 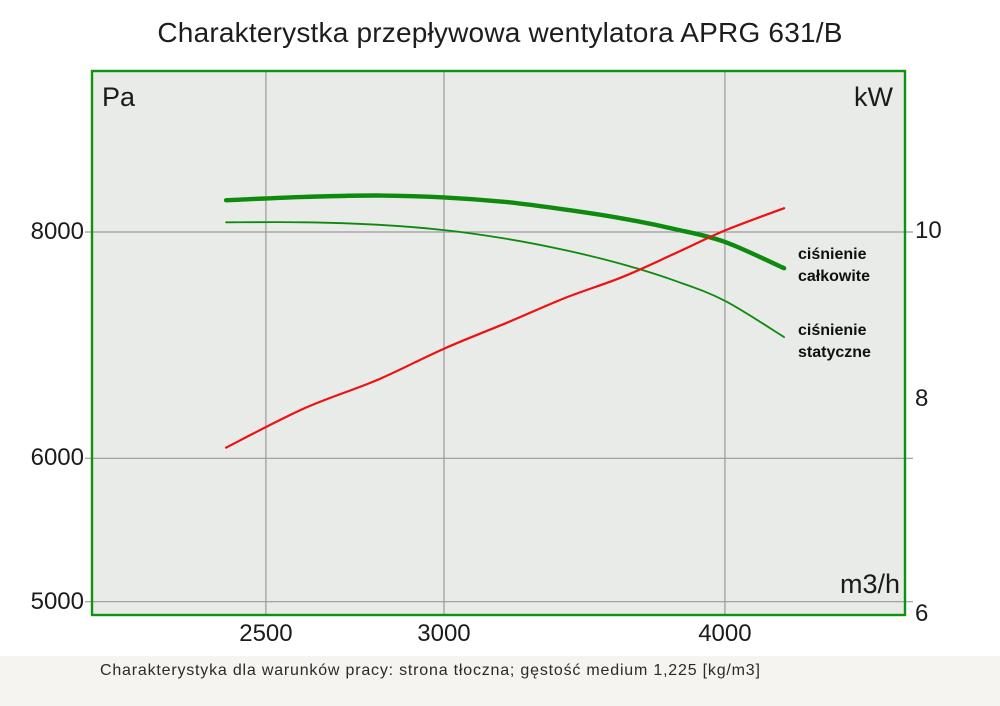 What do you see at coordinates (505, 279) in the screenshot?
I see `curve-static-pressure` at bounding box center [505, 279].